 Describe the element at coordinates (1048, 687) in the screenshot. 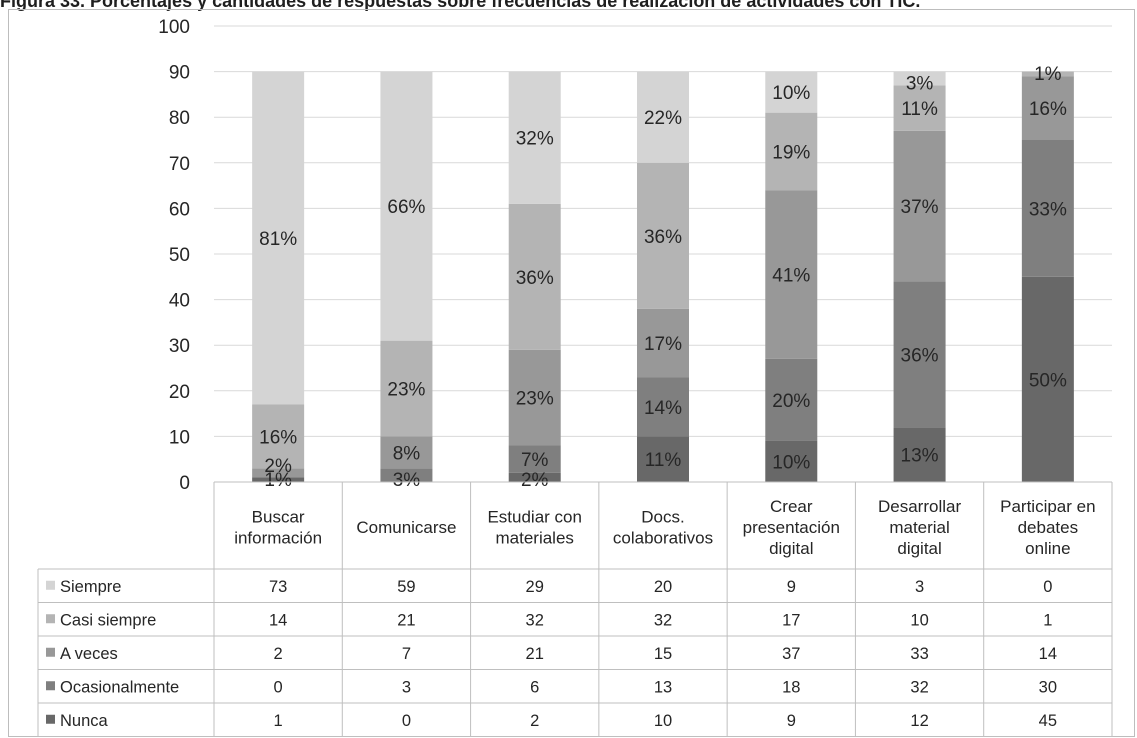

I see `table-cell: 30` at that location.